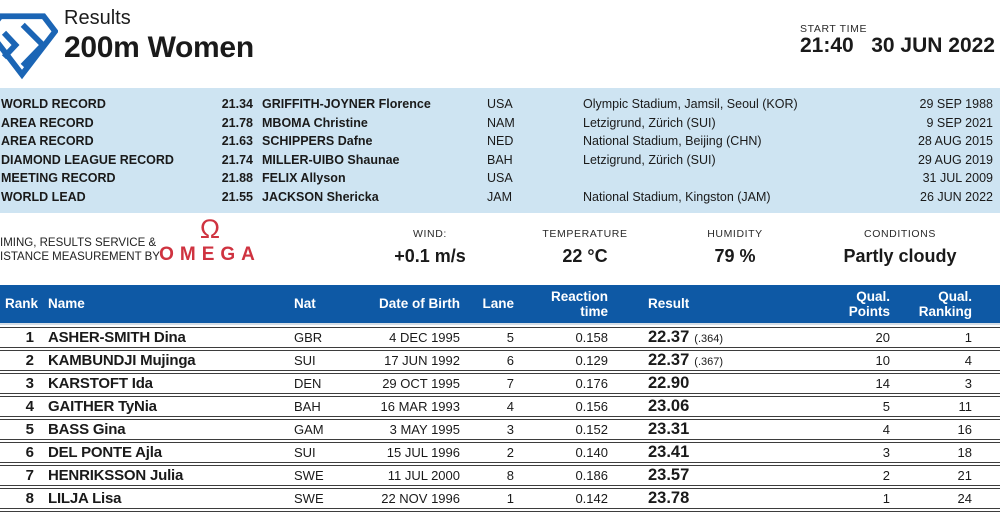  I want to click on cell-reaction-time: 0.129, so click(591, 360).